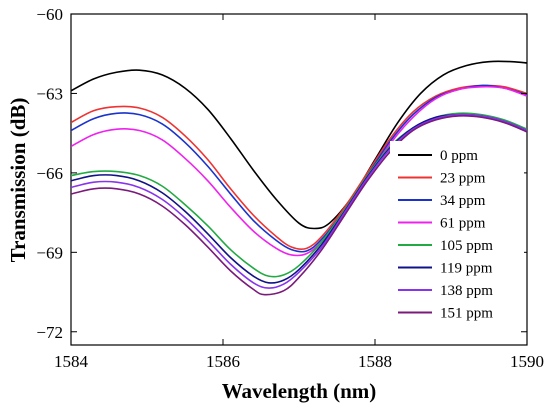  What do you see at coordinates (463, 201) in the screenshot?
I see `legend-label-2: 34 ppm` at bounding box center [463, 201].